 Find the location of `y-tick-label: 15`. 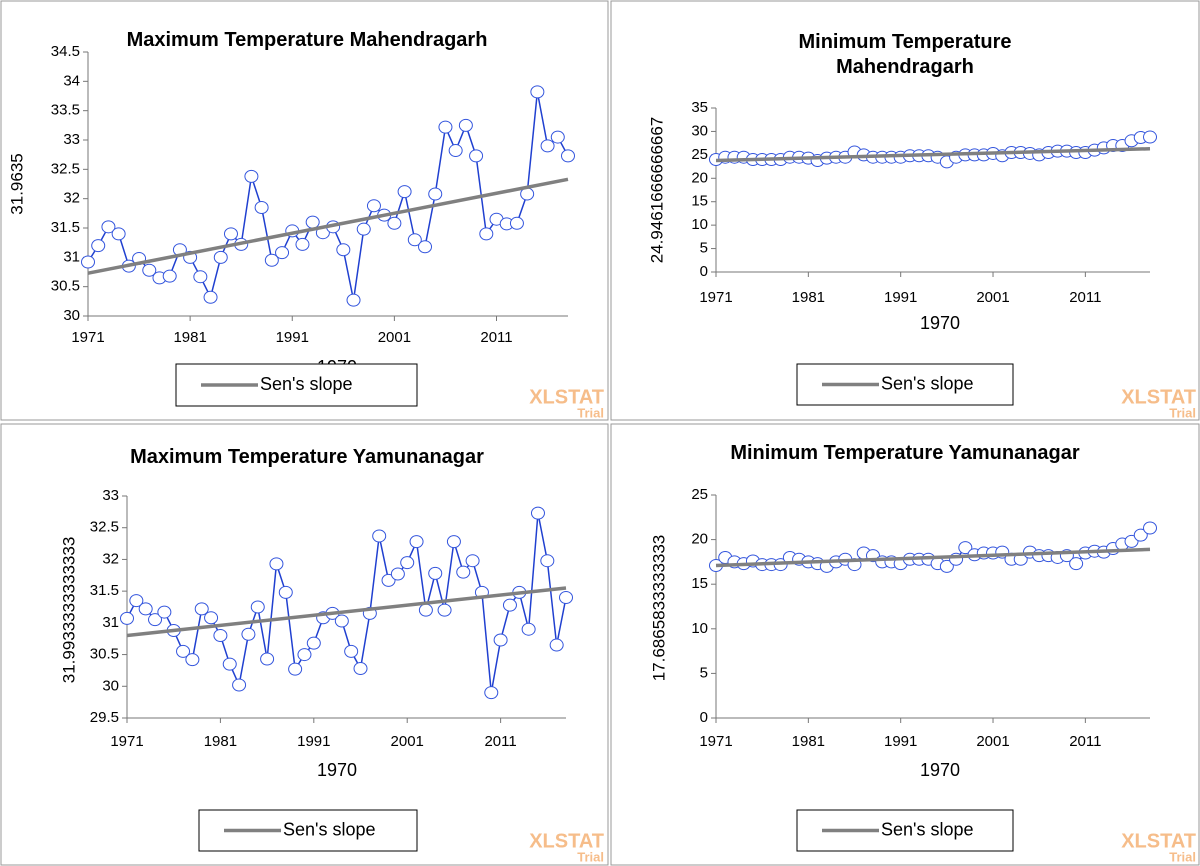

y-tick-label: 15 is located at coordinates (699, 201).